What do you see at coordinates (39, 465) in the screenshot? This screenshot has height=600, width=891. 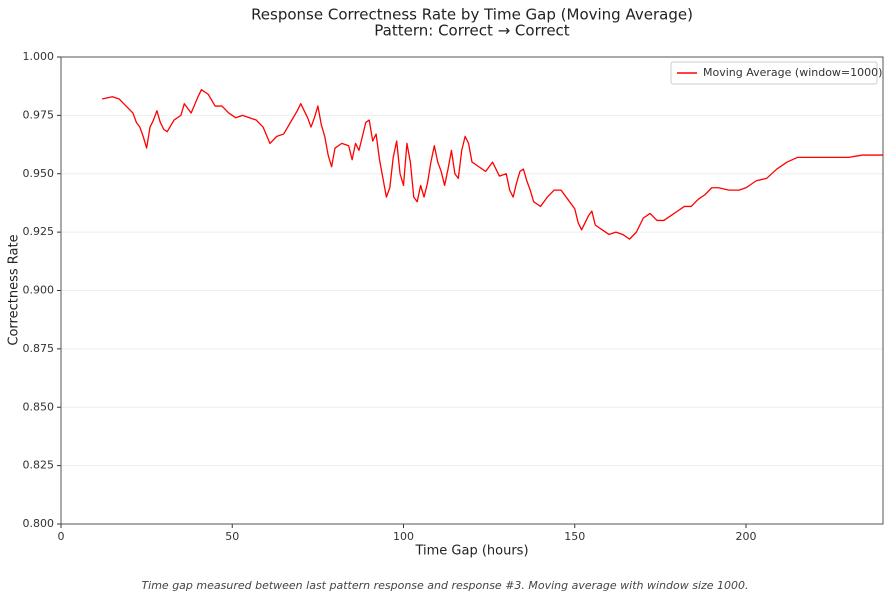 I see `y-tick-label: 0.825` at bounding box center [39, 465].